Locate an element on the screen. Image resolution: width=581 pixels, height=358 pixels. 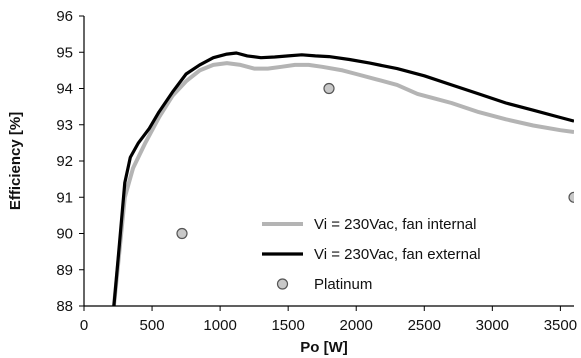
y-tick-label: 93 is located at coordinates (64, 125).